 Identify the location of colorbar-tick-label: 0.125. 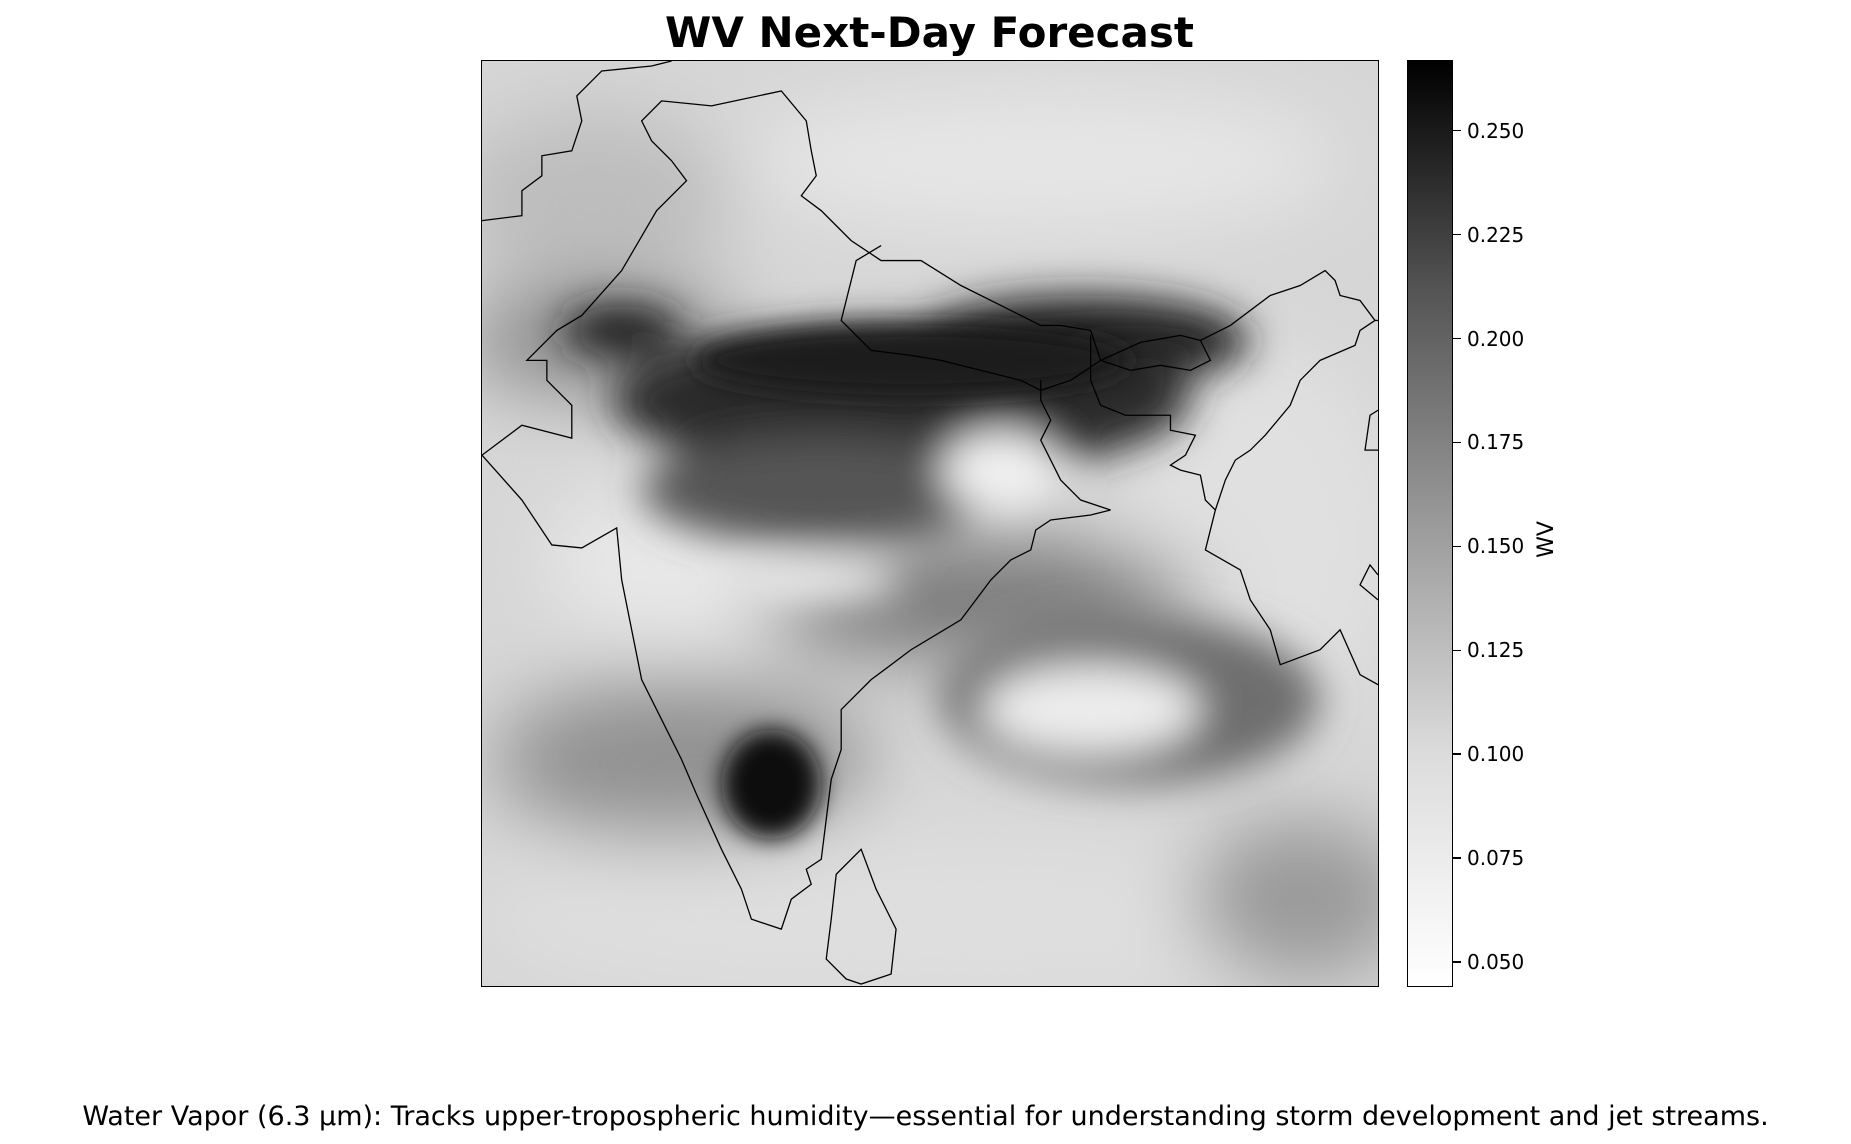
(1496, 650).